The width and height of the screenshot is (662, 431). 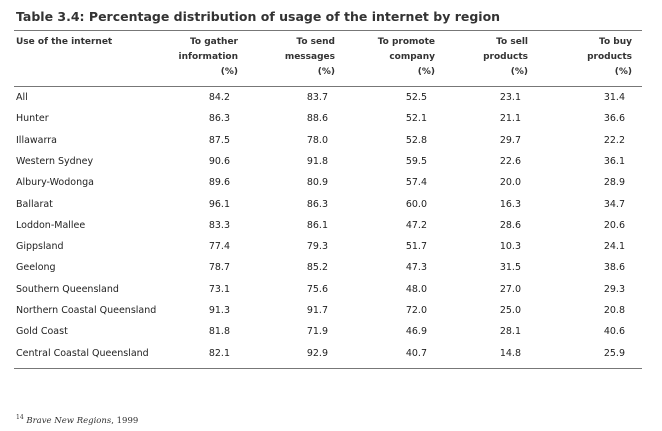 What do you see at coordinates (219, 225) in the screenshot?
I see `table-cell: 83.3` at bounding box center [219, 225].